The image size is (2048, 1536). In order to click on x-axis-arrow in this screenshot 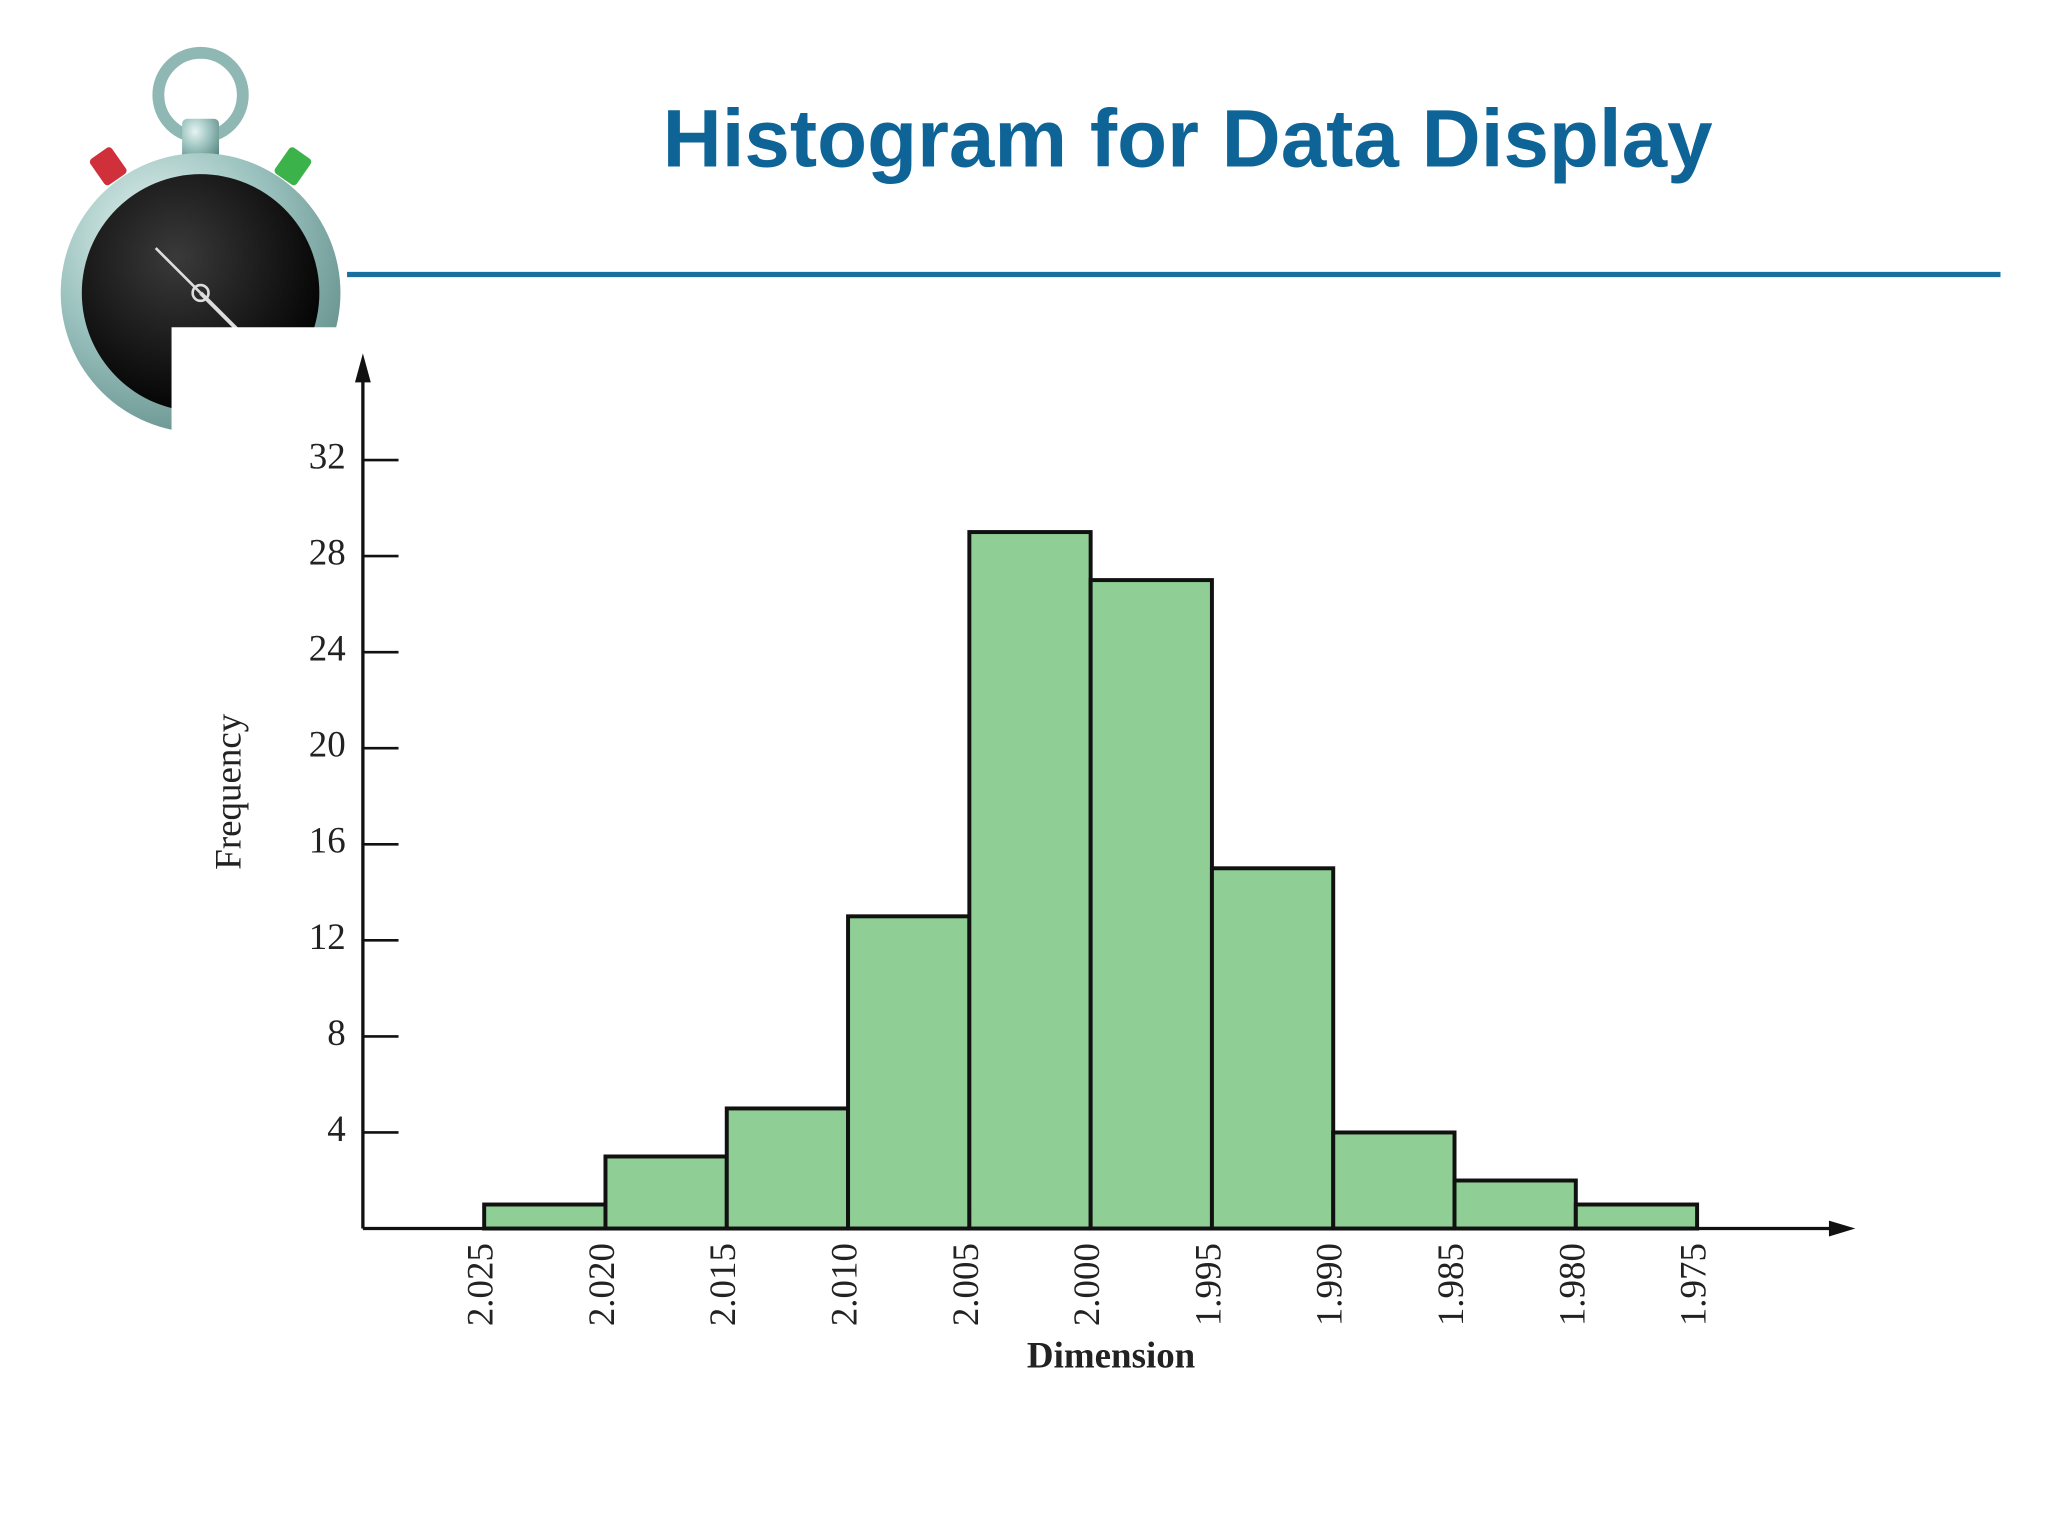, I will do `click(1842, 1228)`.